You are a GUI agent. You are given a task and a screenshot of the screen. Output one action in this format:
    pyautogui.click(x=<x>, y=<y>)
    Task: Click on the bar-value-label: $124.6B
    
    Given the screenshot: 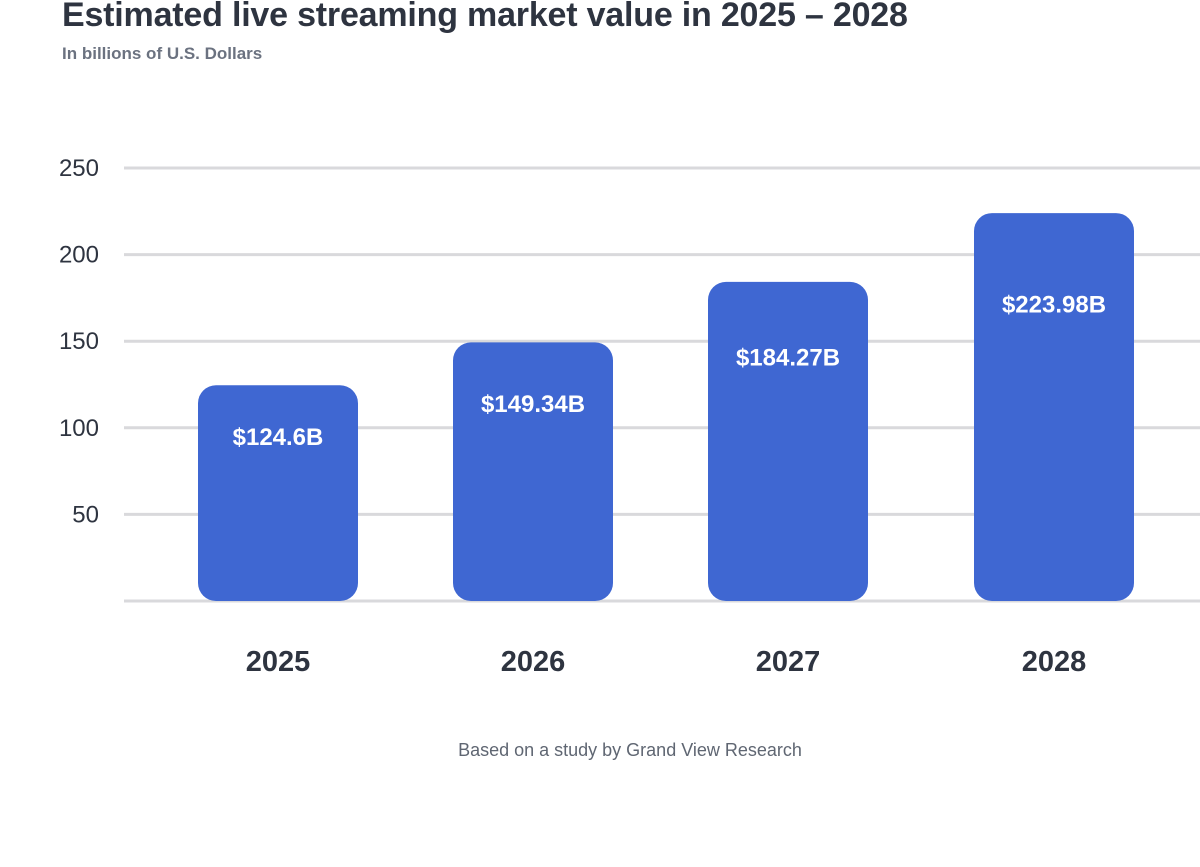 What is the action you would take?
    pyautogui.click(x=278, y=437)
    